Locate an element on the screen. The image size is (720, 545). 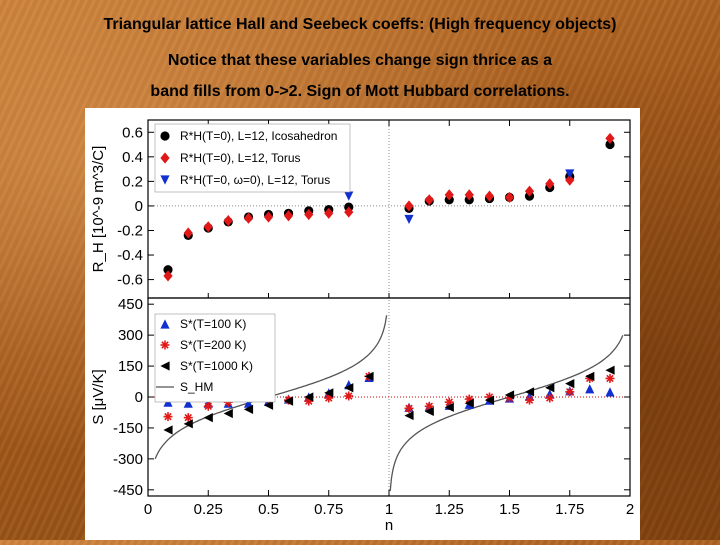
lower-ytick-label: -450 is located at coordinates (128, 490).